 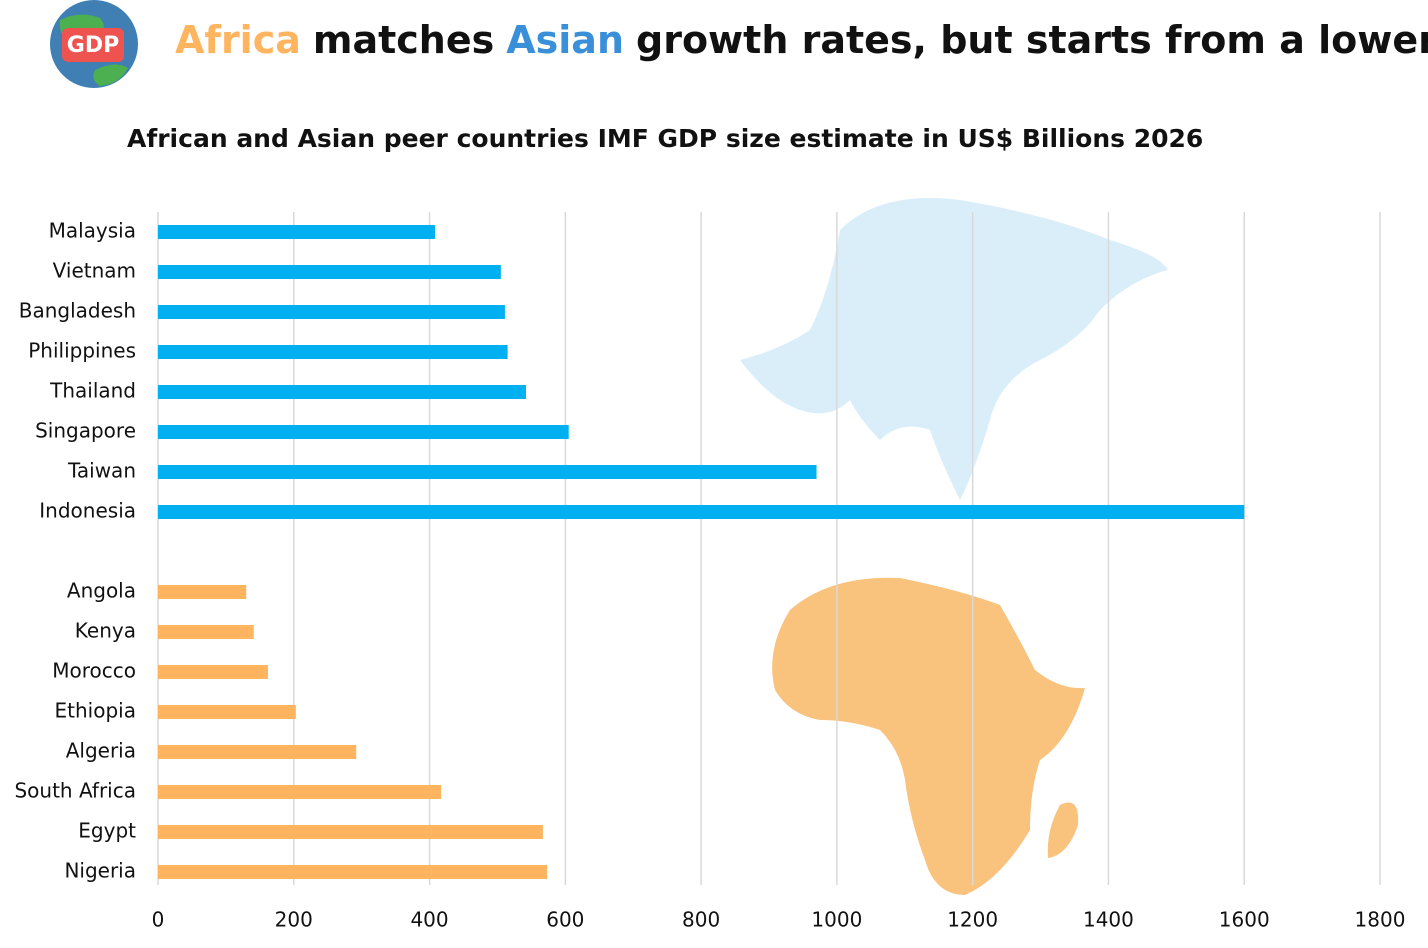 I want to click on y-tick-label: Ethiopia, so click(x=95, y=711).